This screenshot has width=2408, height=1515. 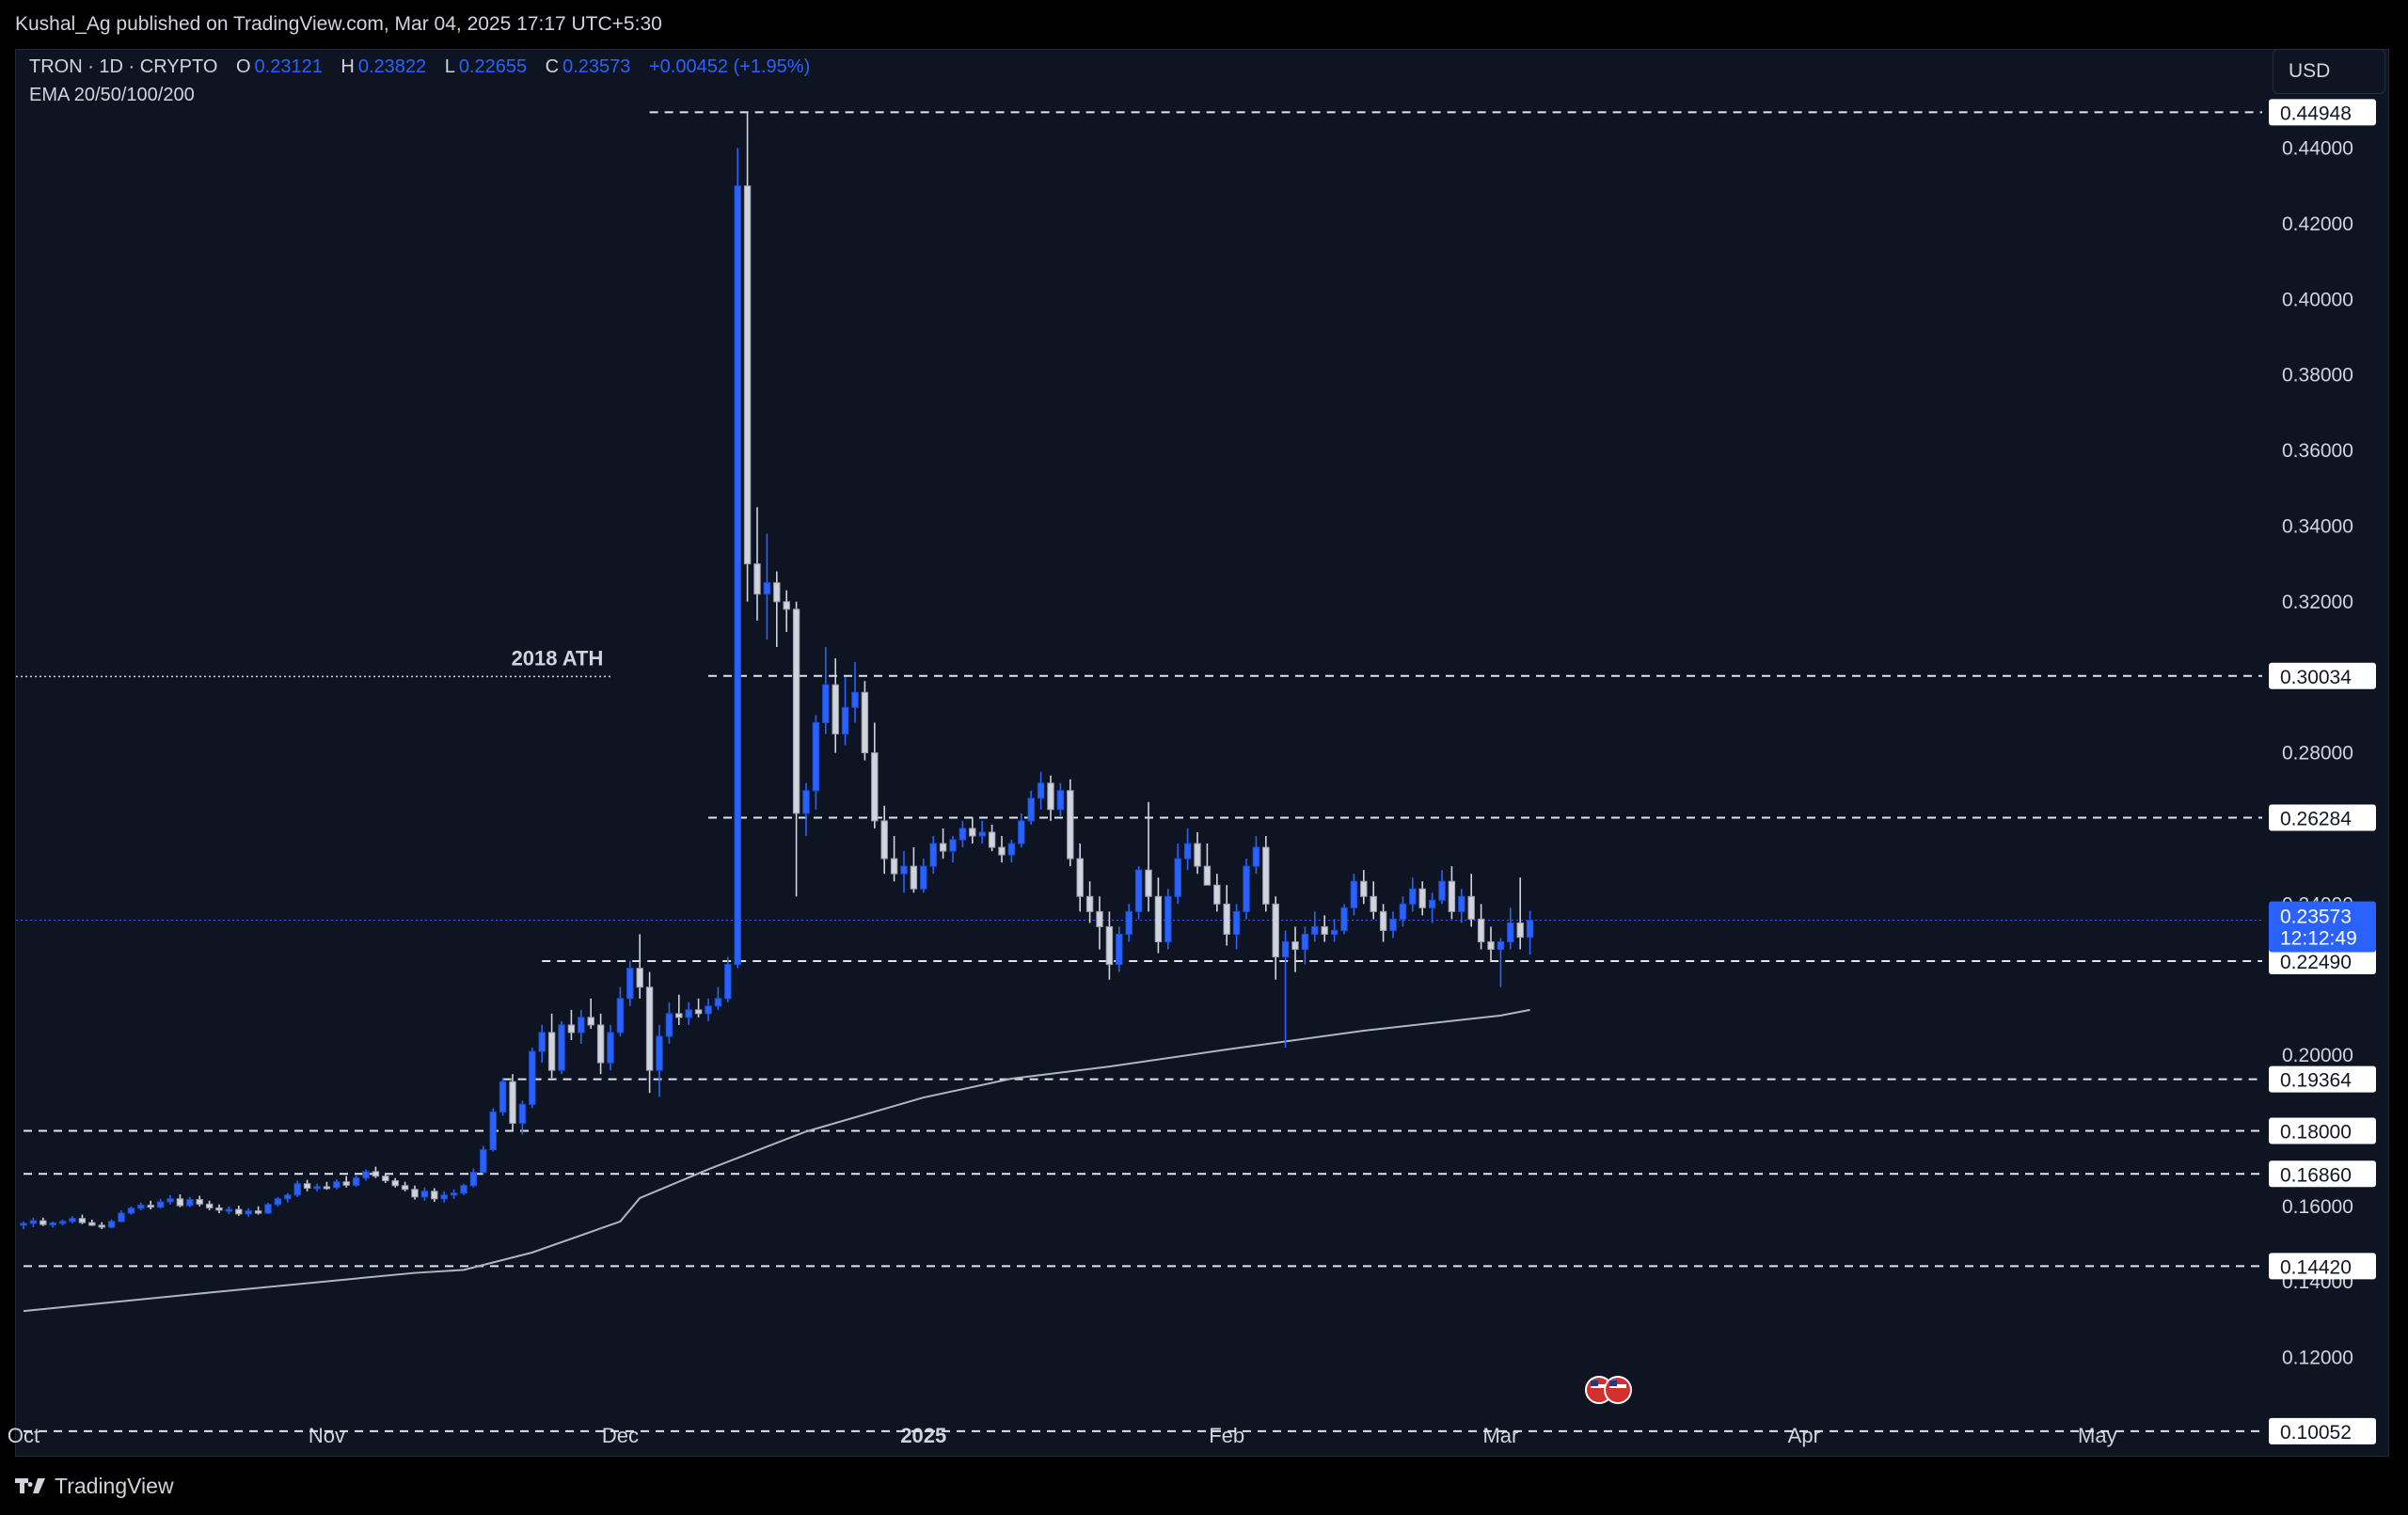 What do you see at coordinates (2317, 602) in the screenshot?
I see `price-tick-label: 0.32000` at bounding box center [2317, 602].